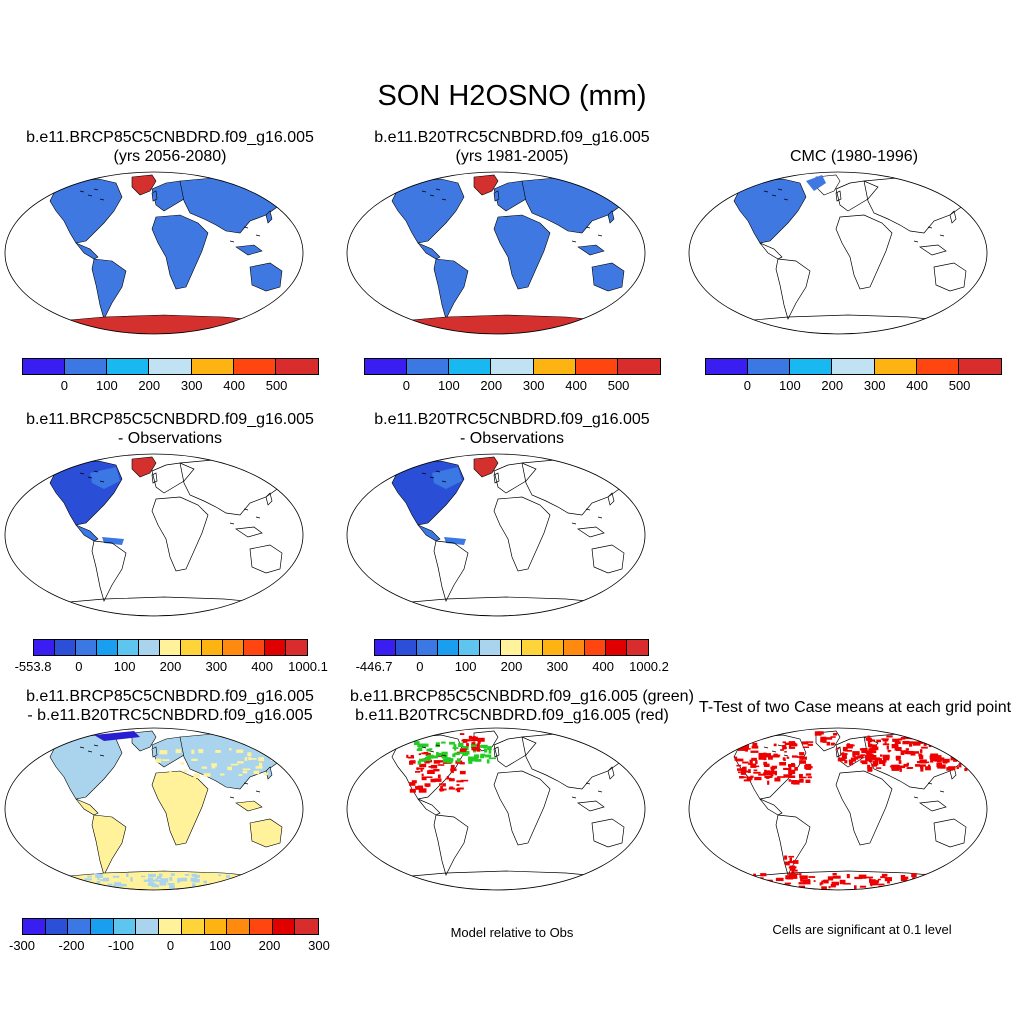 The width and height of the screenshot is (1024, 1024). I want to click on na-land, so click(86, 767).